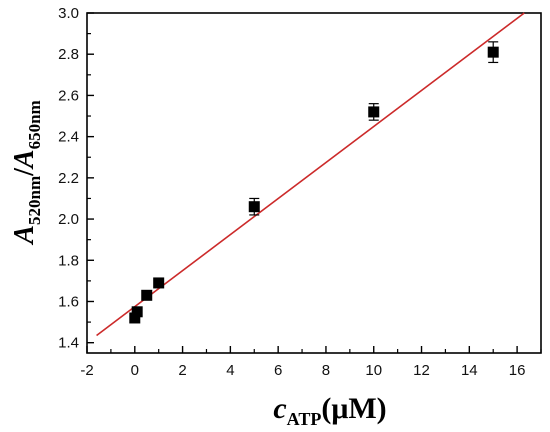  Describe the element at coordinates (469, 370) in the screenshot. I see `x-tick-label: 14` at that location.